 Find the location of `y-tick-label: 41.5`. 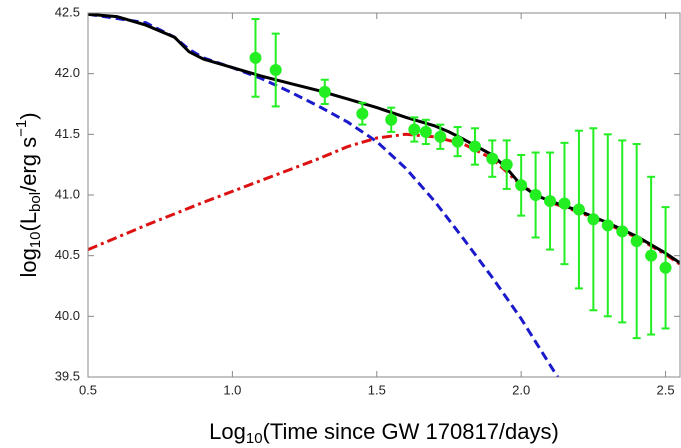

y-tick-label: 41.5 is located at coordinates (67, 133).